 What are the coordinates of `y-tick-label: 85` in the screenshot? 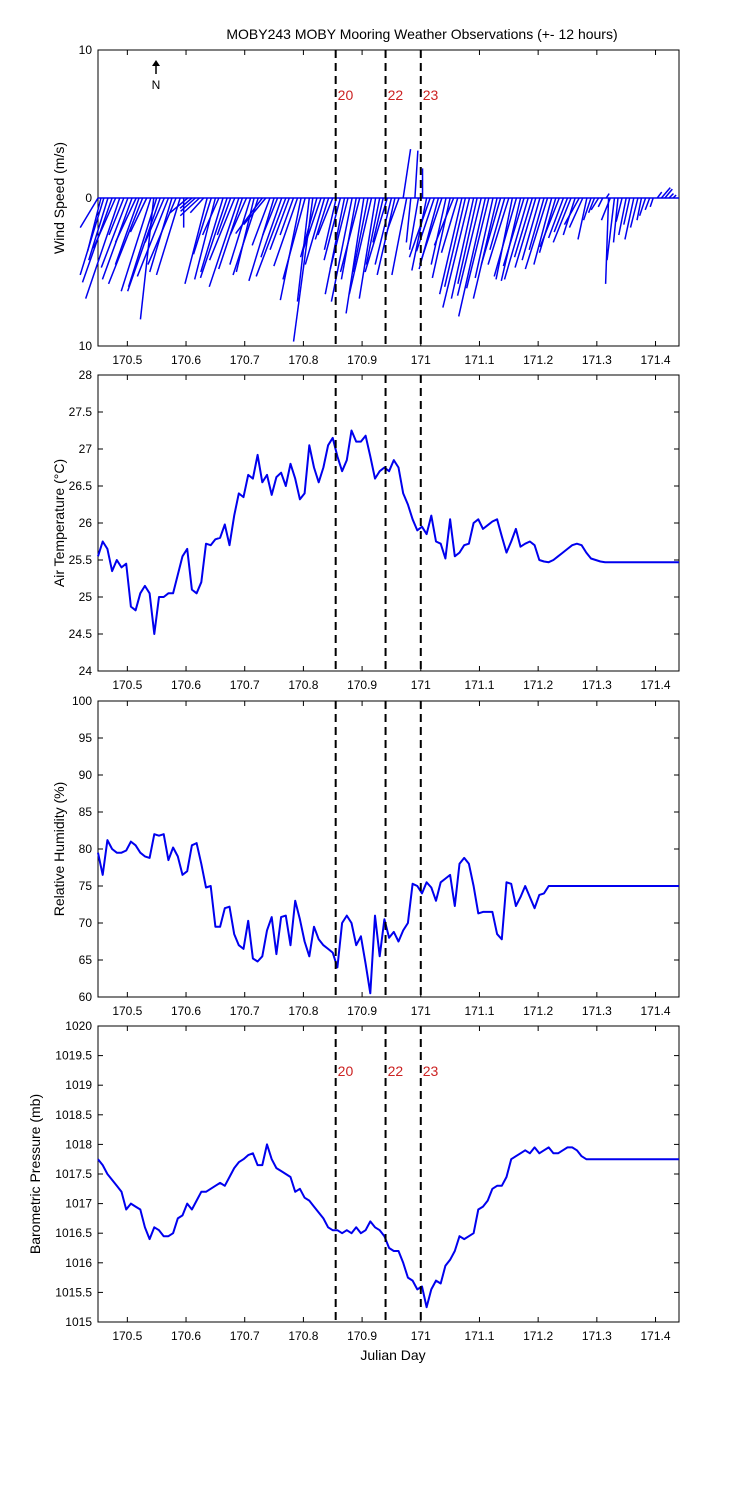 It's located at (86, 812).